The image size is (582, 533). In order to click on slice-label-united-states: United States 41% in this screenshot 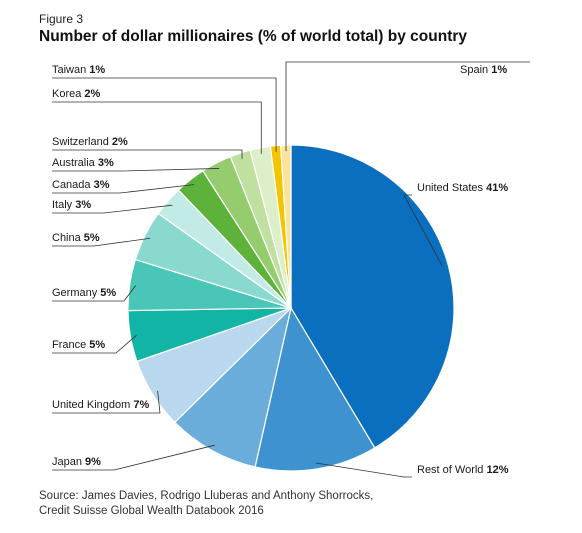, I will do `click(462, 188)`.